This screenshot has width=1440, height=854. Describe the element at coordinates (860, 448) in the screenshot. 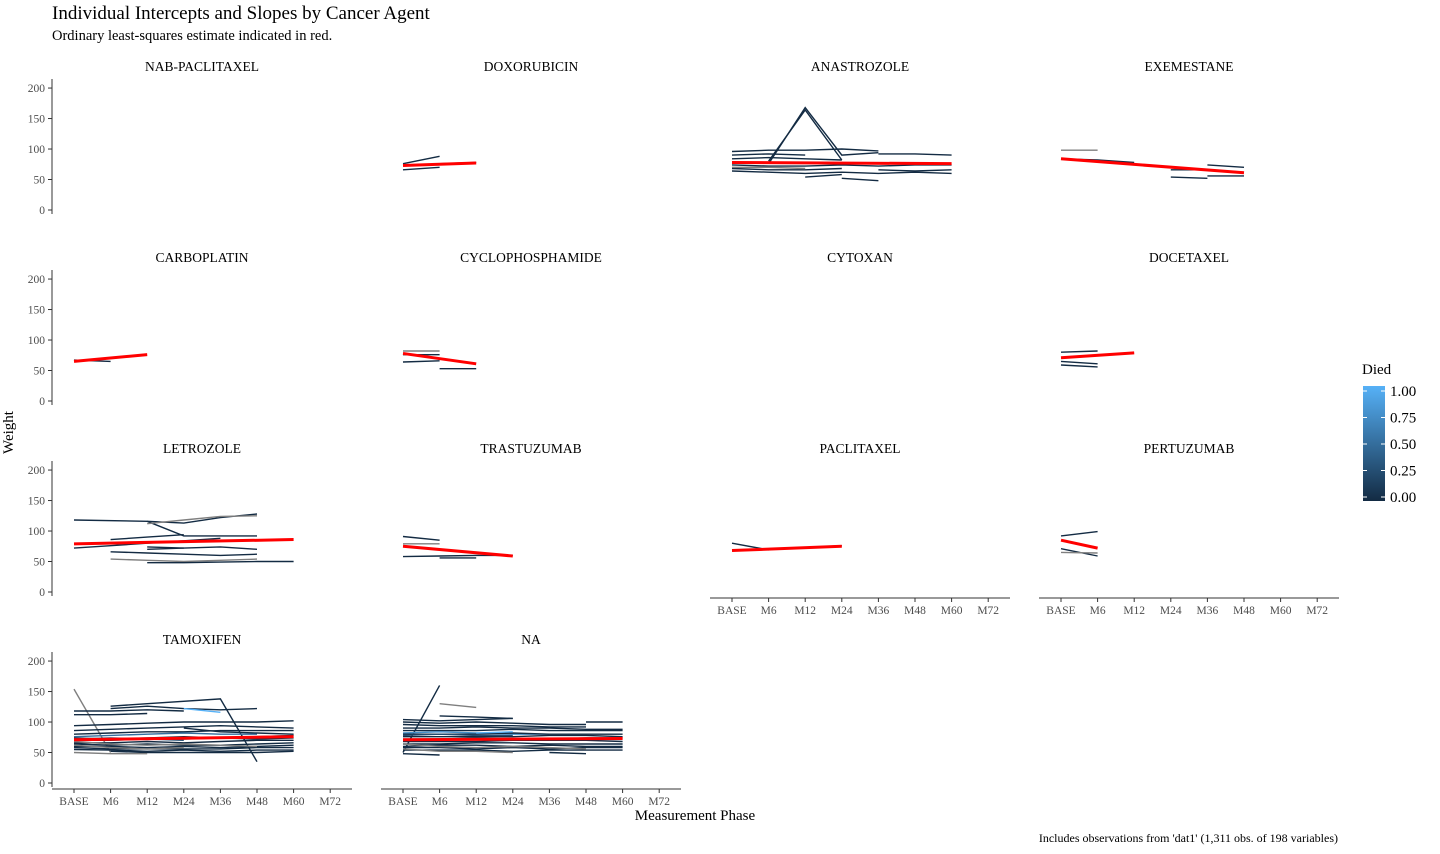

I see `facet-strip-label: PACLITAXEL` at that location.